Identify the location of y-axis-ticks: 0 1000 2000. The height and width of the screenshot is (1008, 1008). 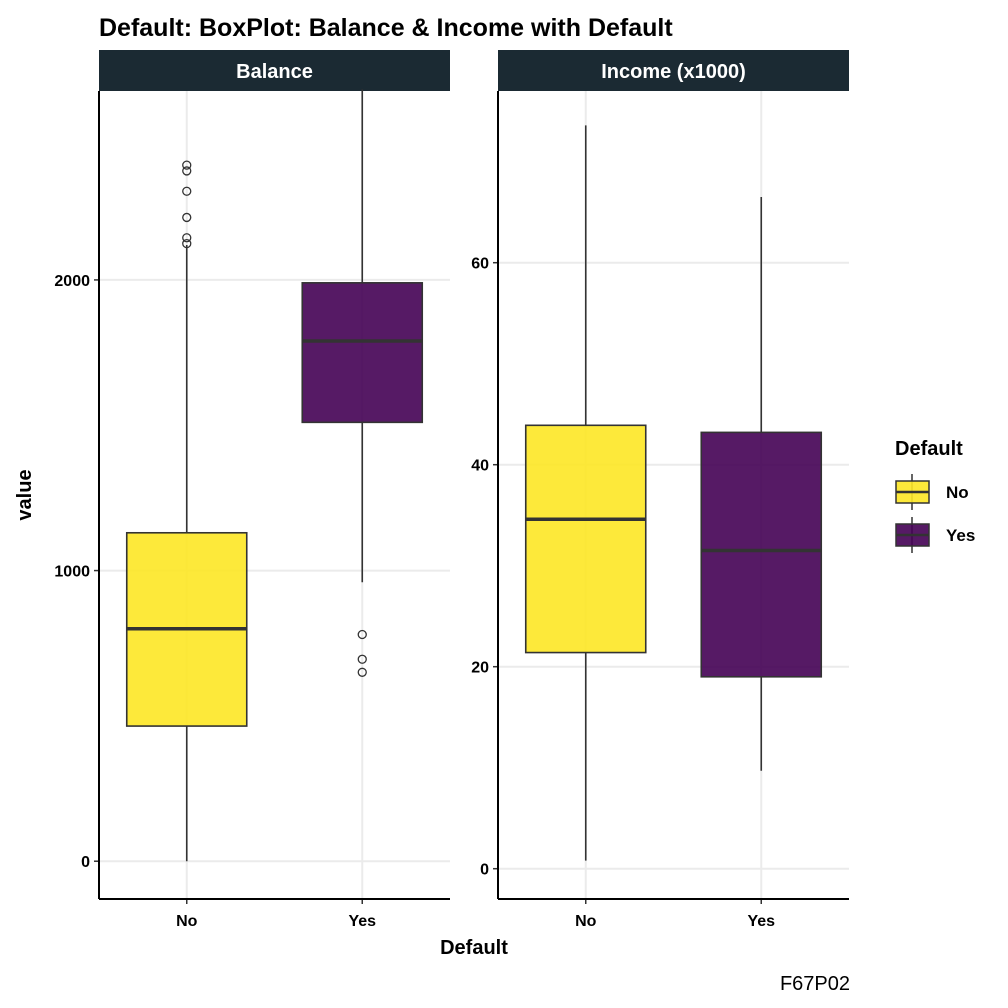
(76, 572).